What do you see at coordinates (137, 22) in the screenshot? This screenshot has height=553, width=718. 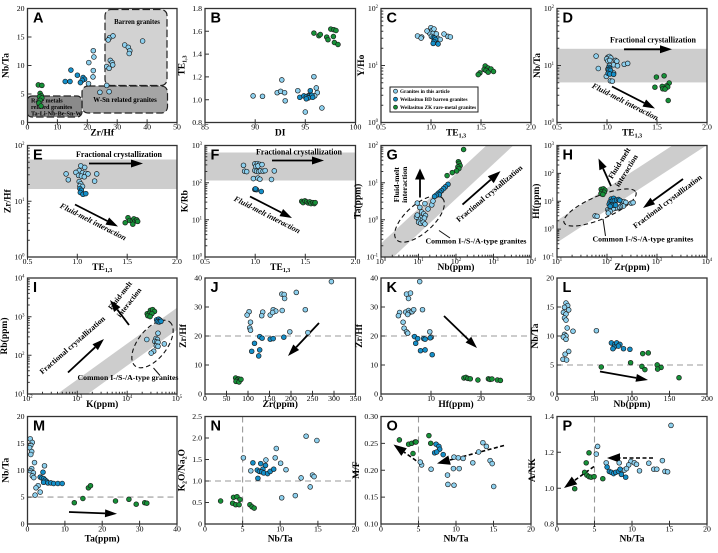 I see `svg-text: Barren granites` at bounding box center [137, 22].